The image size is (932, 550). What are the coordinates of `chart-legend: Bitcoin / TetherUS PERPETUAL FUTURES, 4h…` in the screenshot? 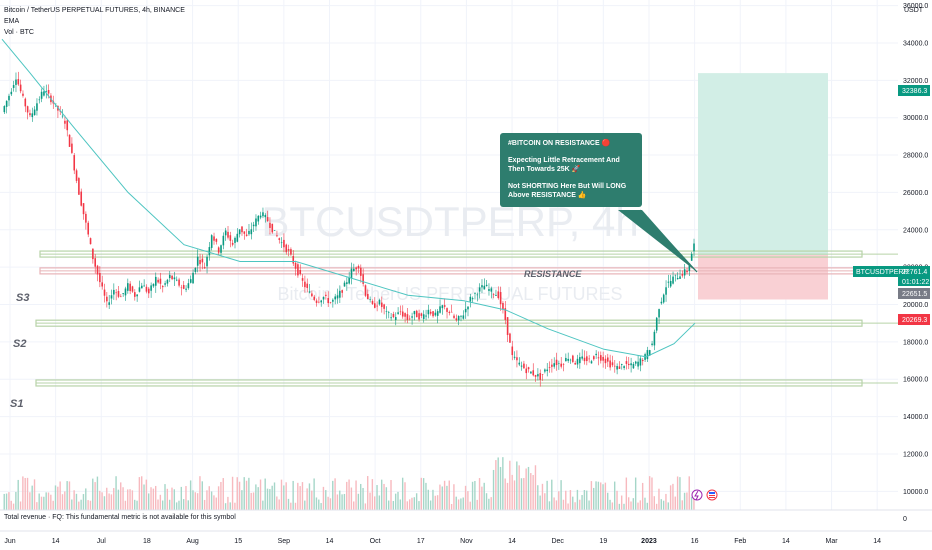 It's located at (94, 21).